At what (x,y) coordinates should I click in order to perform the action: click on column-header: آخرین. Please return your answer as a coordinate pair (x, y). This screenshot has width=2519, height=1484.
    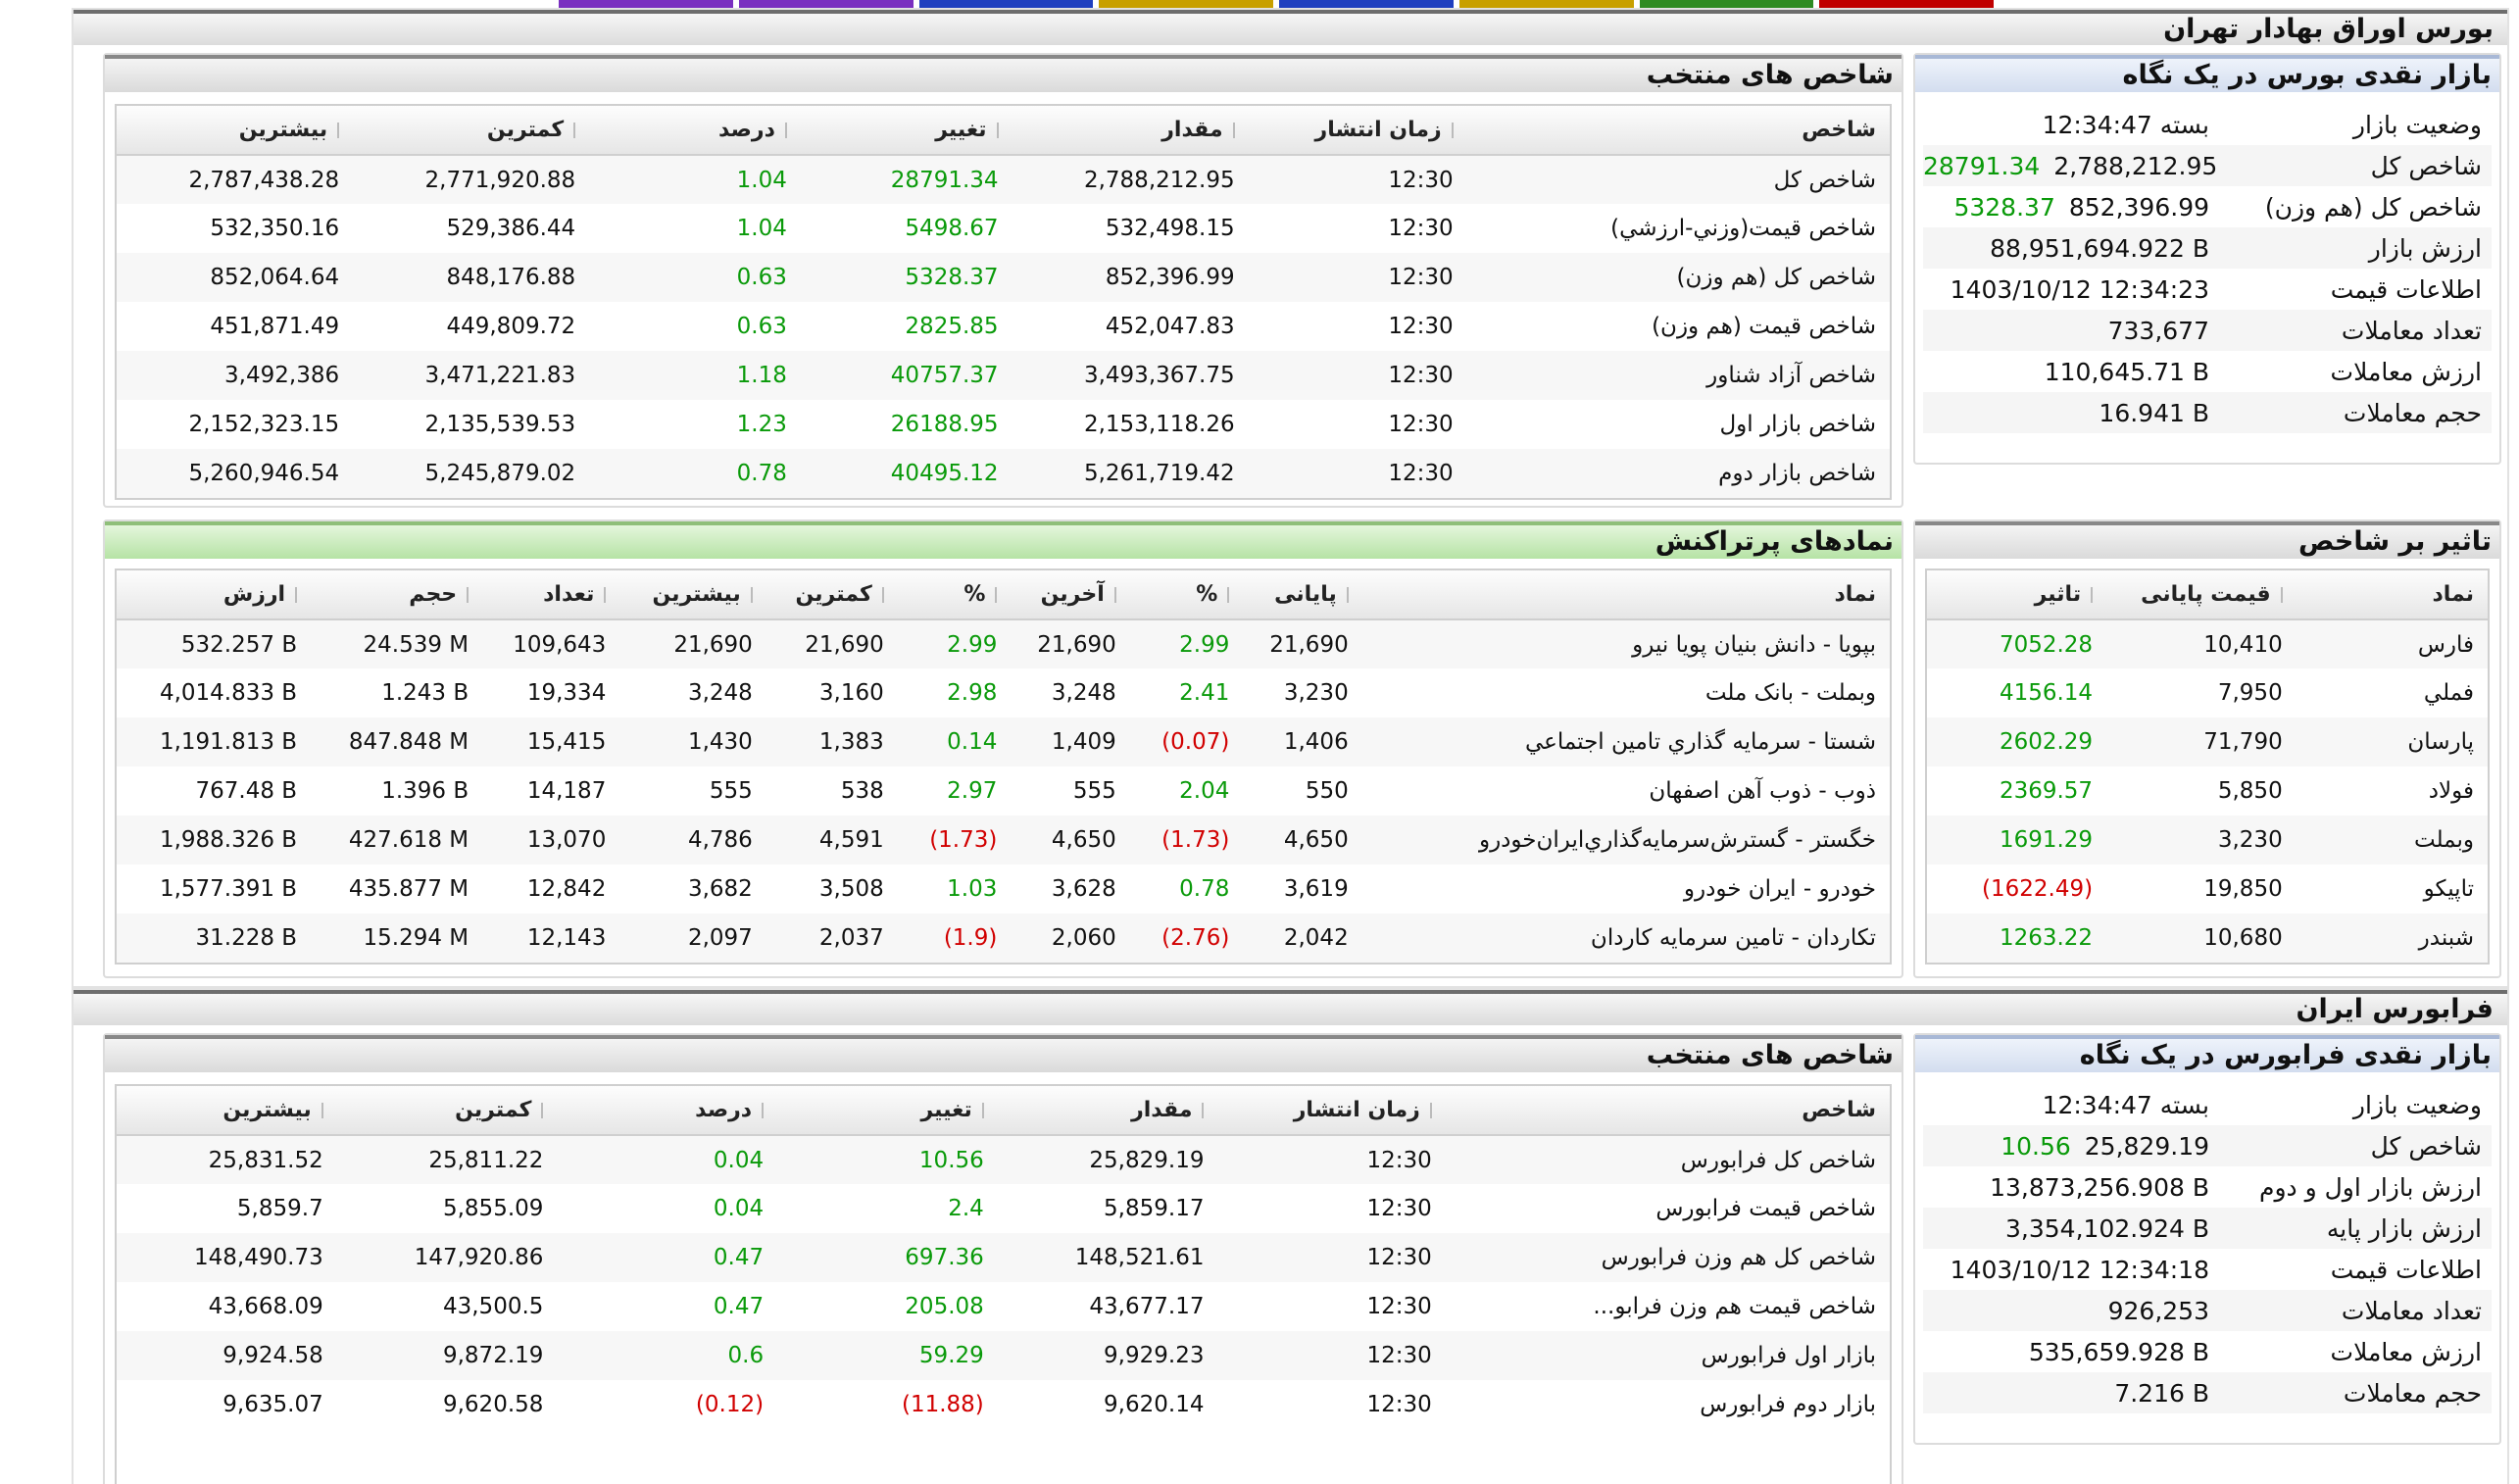
    Looking at the image, I should click on (1070, 595).